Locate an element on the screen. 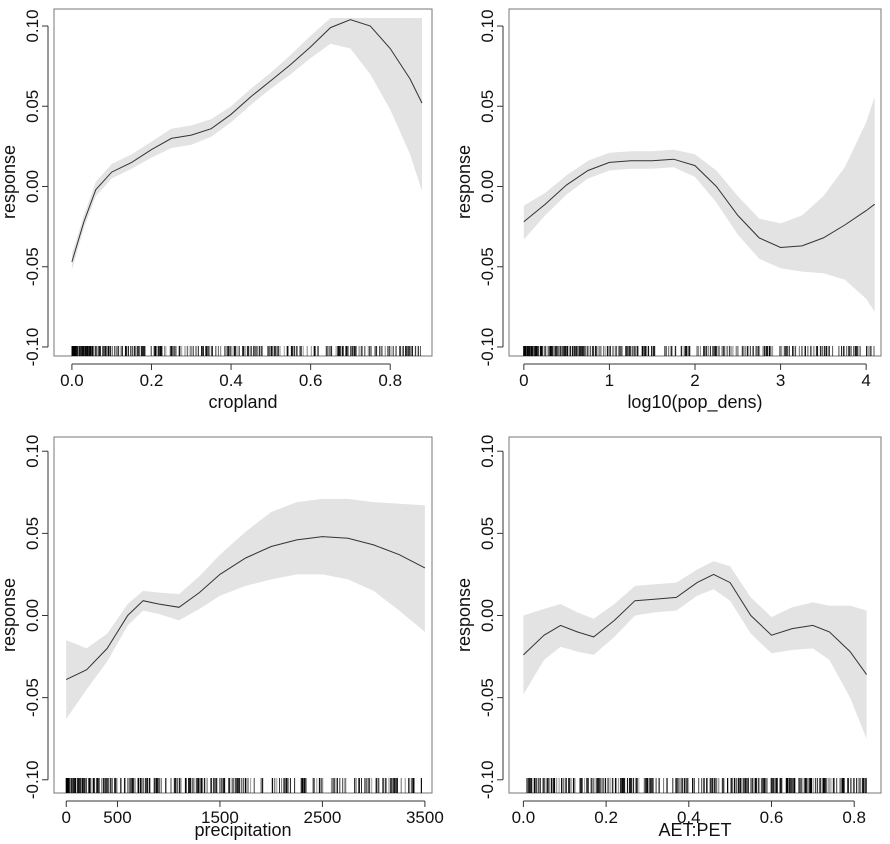 The image size is (890, 844). x-tick-label: 2500 is located at coordinates (322, 817).